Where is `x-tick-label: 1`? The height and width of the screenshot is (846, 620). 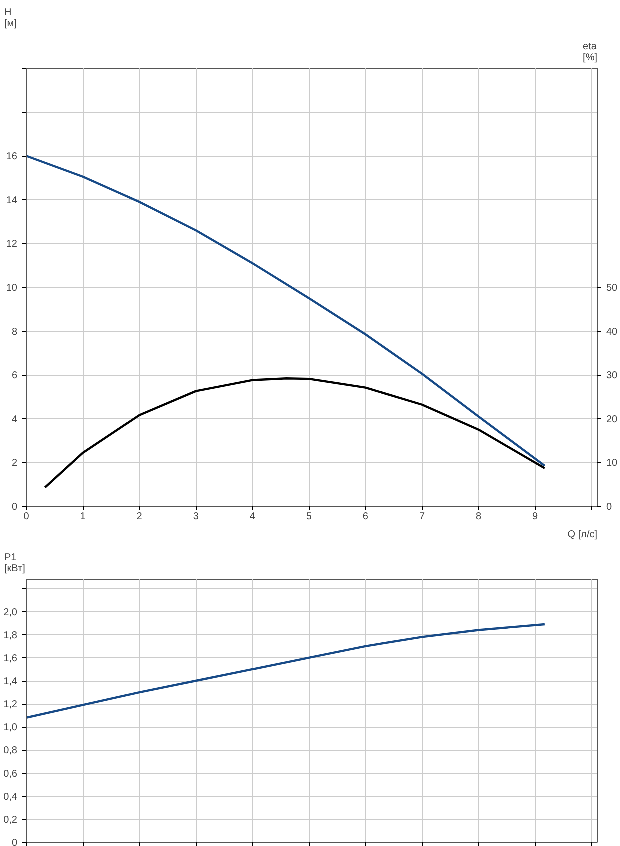 x-tick-label: 1 is located at coordinates (83, 517).